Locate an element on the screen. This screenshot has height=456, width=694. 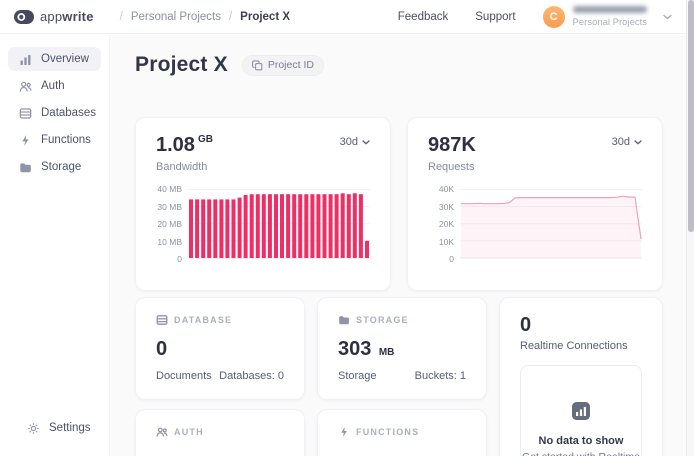
project-id-badge-label: Project ID is located at coordinates (290, 65).